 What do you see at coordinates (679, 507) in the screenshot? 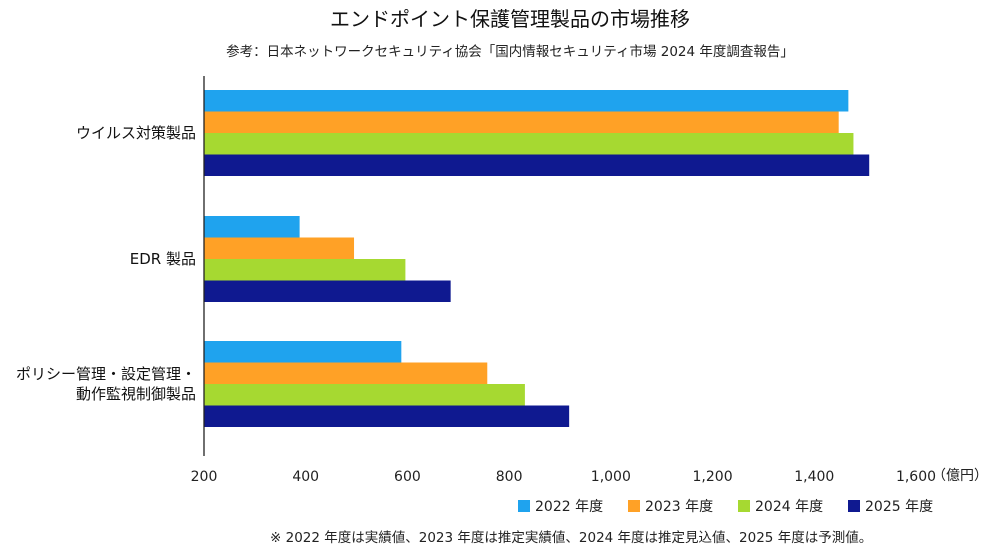
I see `legend-label: 2023 年度` at bounding box center [679, 507].